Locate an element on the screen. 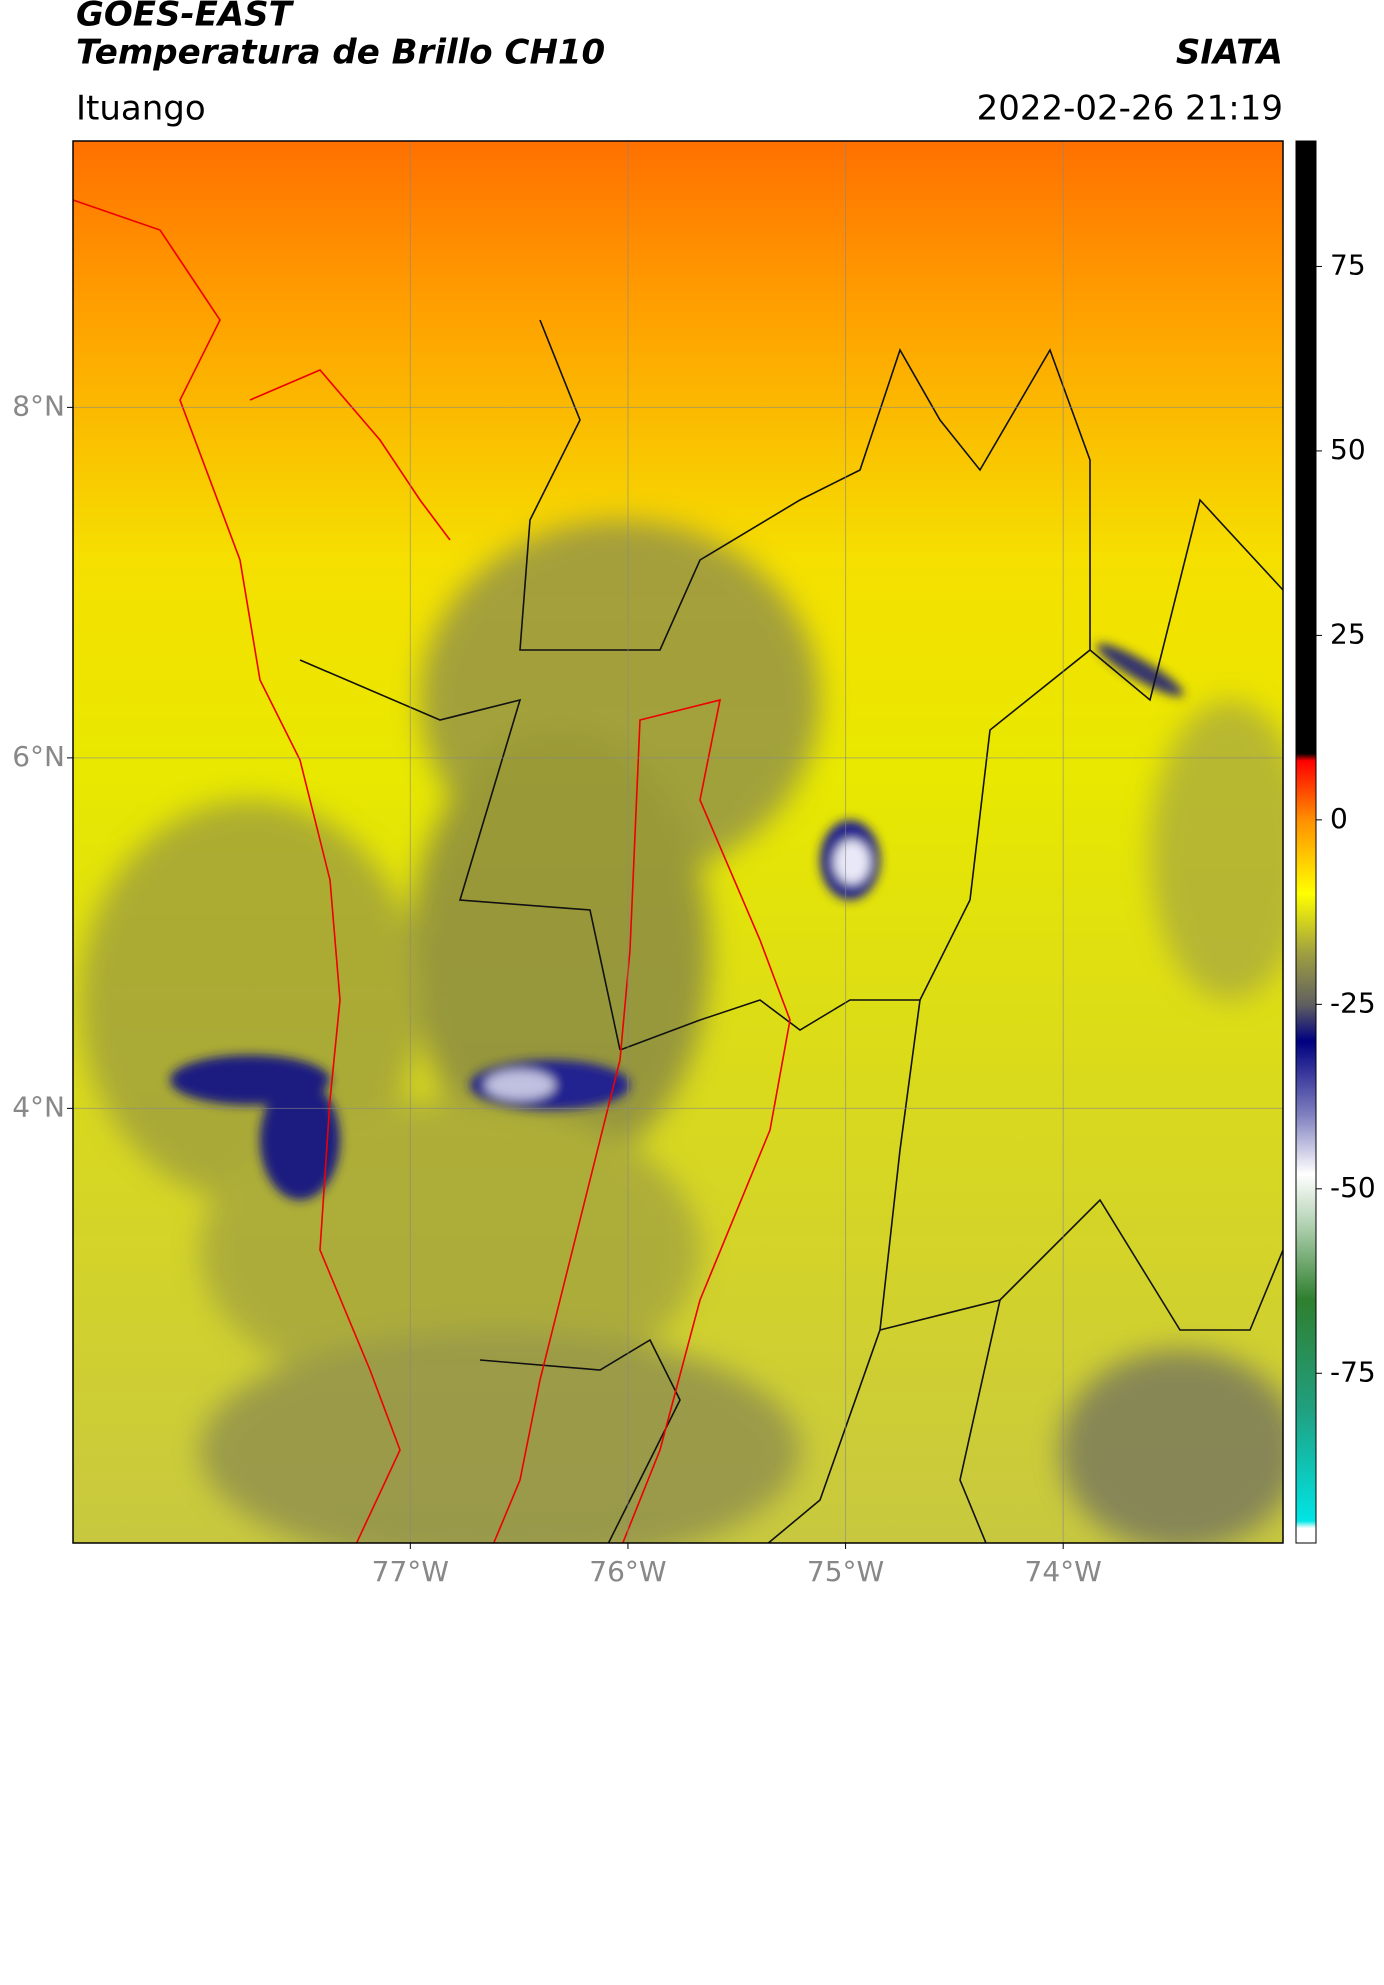 Image resolution: width=1384 pixels, height=1985 pixels. source: SIATA is located at coordinates (1229, 53).